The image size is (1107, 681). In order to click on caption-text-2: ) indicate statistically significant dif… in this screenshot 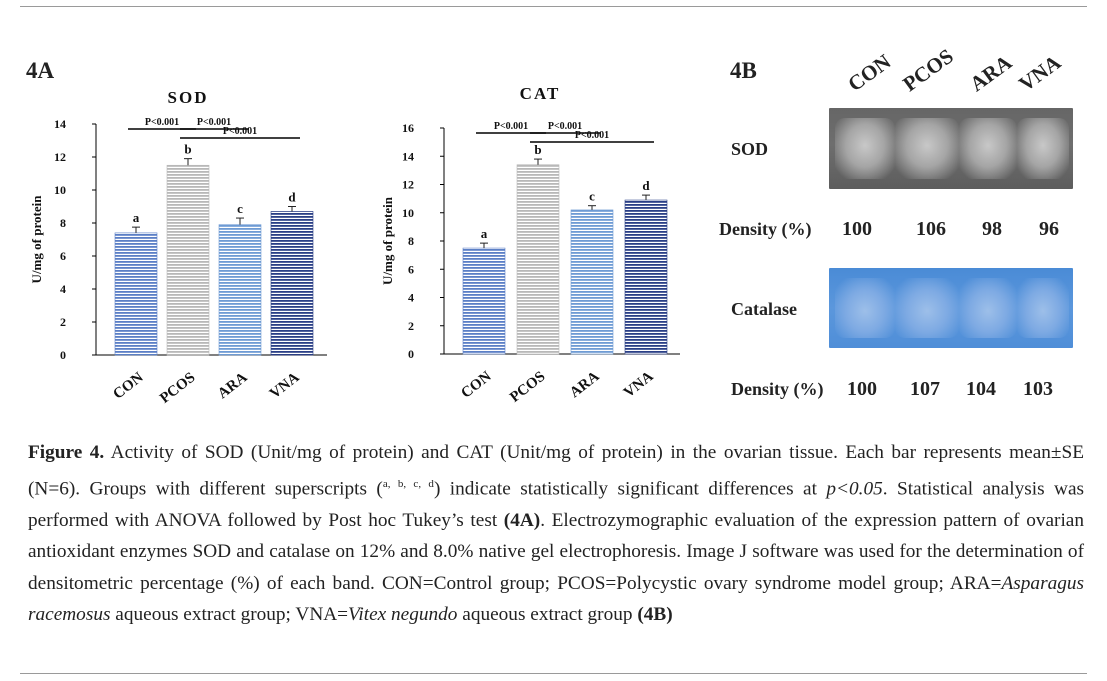, I will do `click(630, 489)`.